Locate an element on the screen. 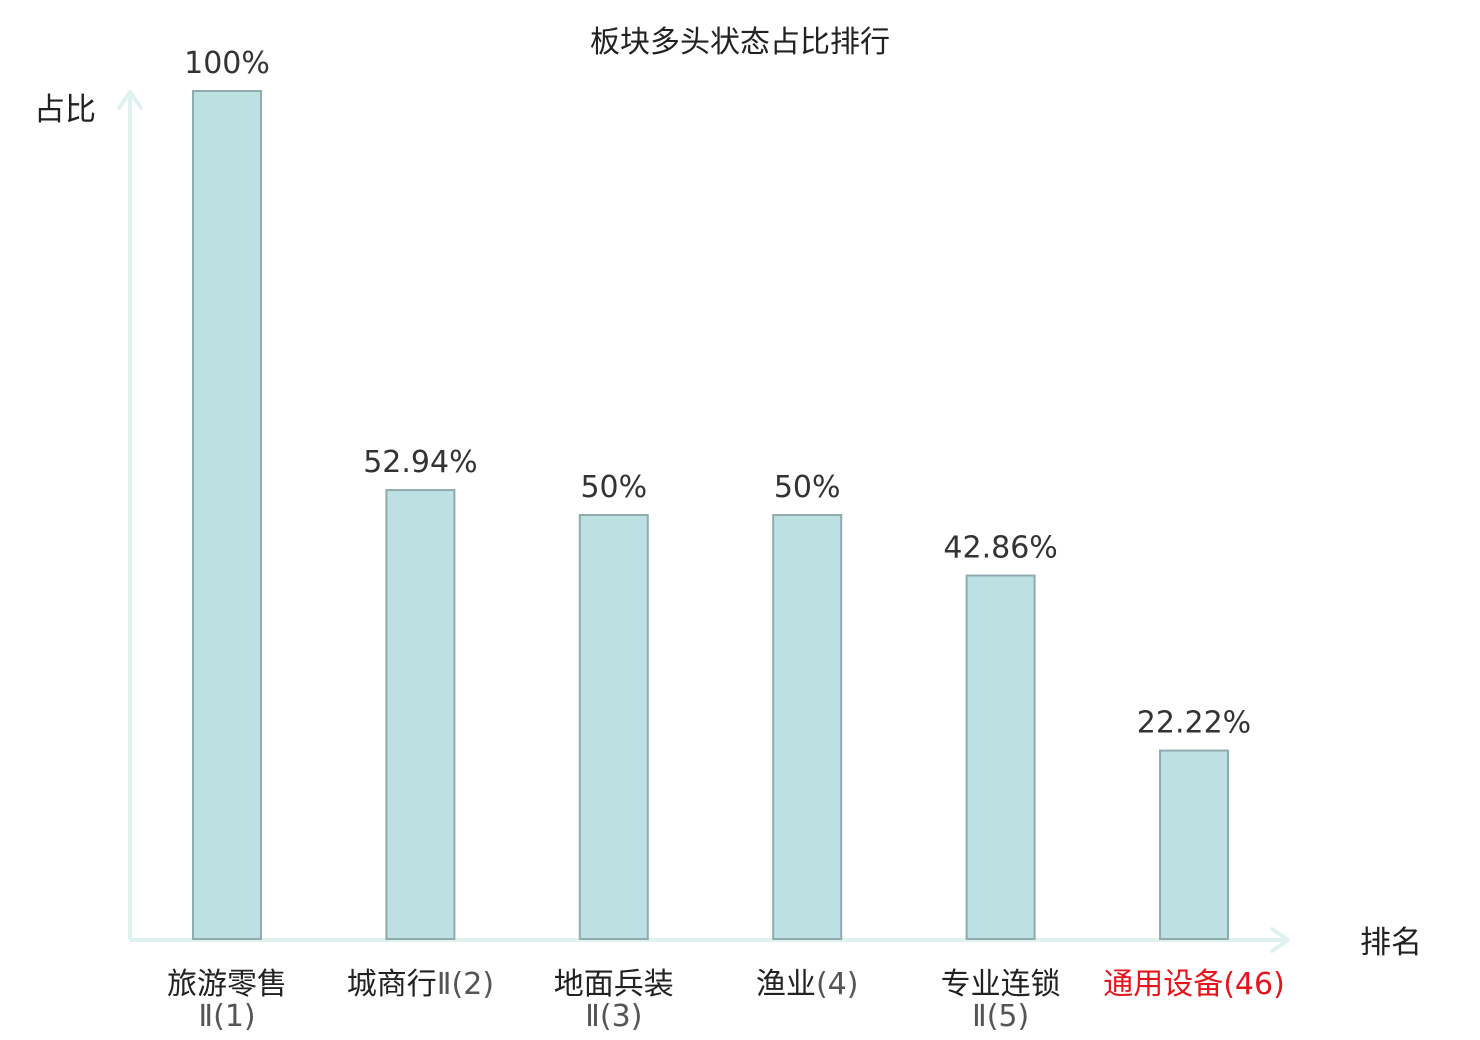 The width and height of the screenshot is (1480, 1040). value-label-1: 100% is located at coordinates (227, 63).